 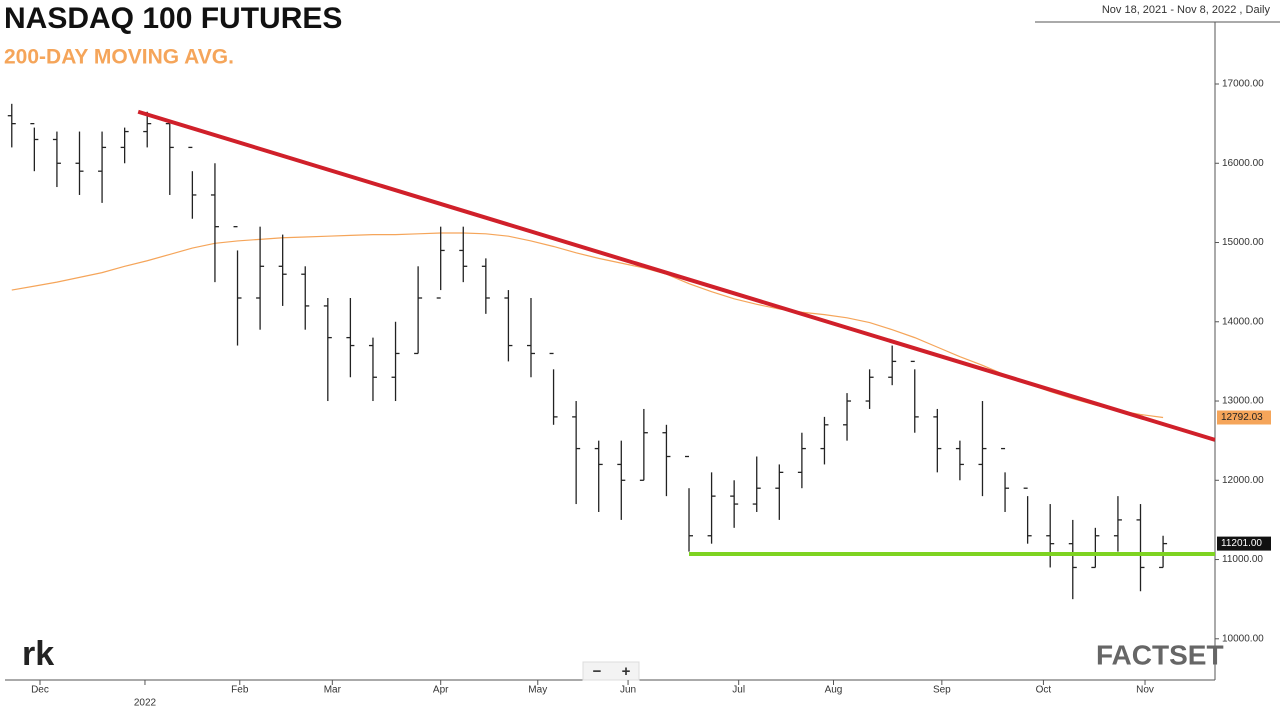 What do you see at coordinates (1243, 163) in the screenshot?
I see `y-tick-label: 16000.00` at bounding box center [1243, 163].